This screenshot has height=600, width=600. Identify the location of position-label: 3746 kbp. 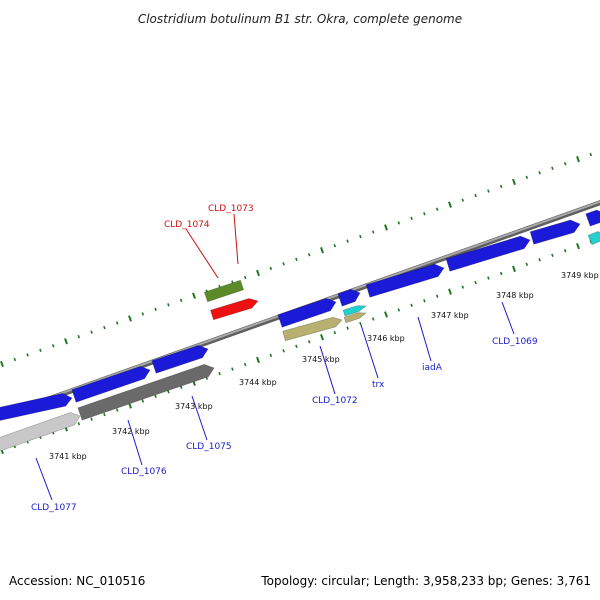
(386, 338).